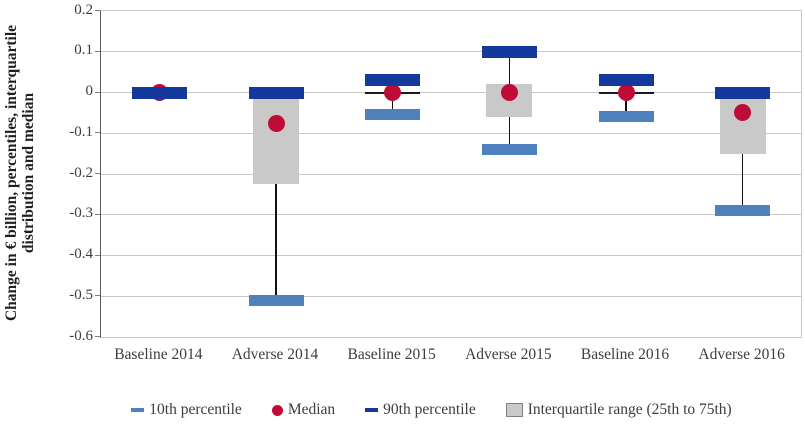  What do you see at coordinates (81, 172) in the screenshot?
I see `y-tick-label: -0.2` at bounding box center [81, 172].